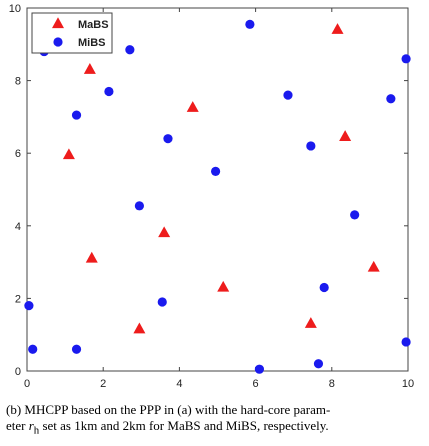  I want to click on legend-mibs-label: MiBS, so click(92, 43).